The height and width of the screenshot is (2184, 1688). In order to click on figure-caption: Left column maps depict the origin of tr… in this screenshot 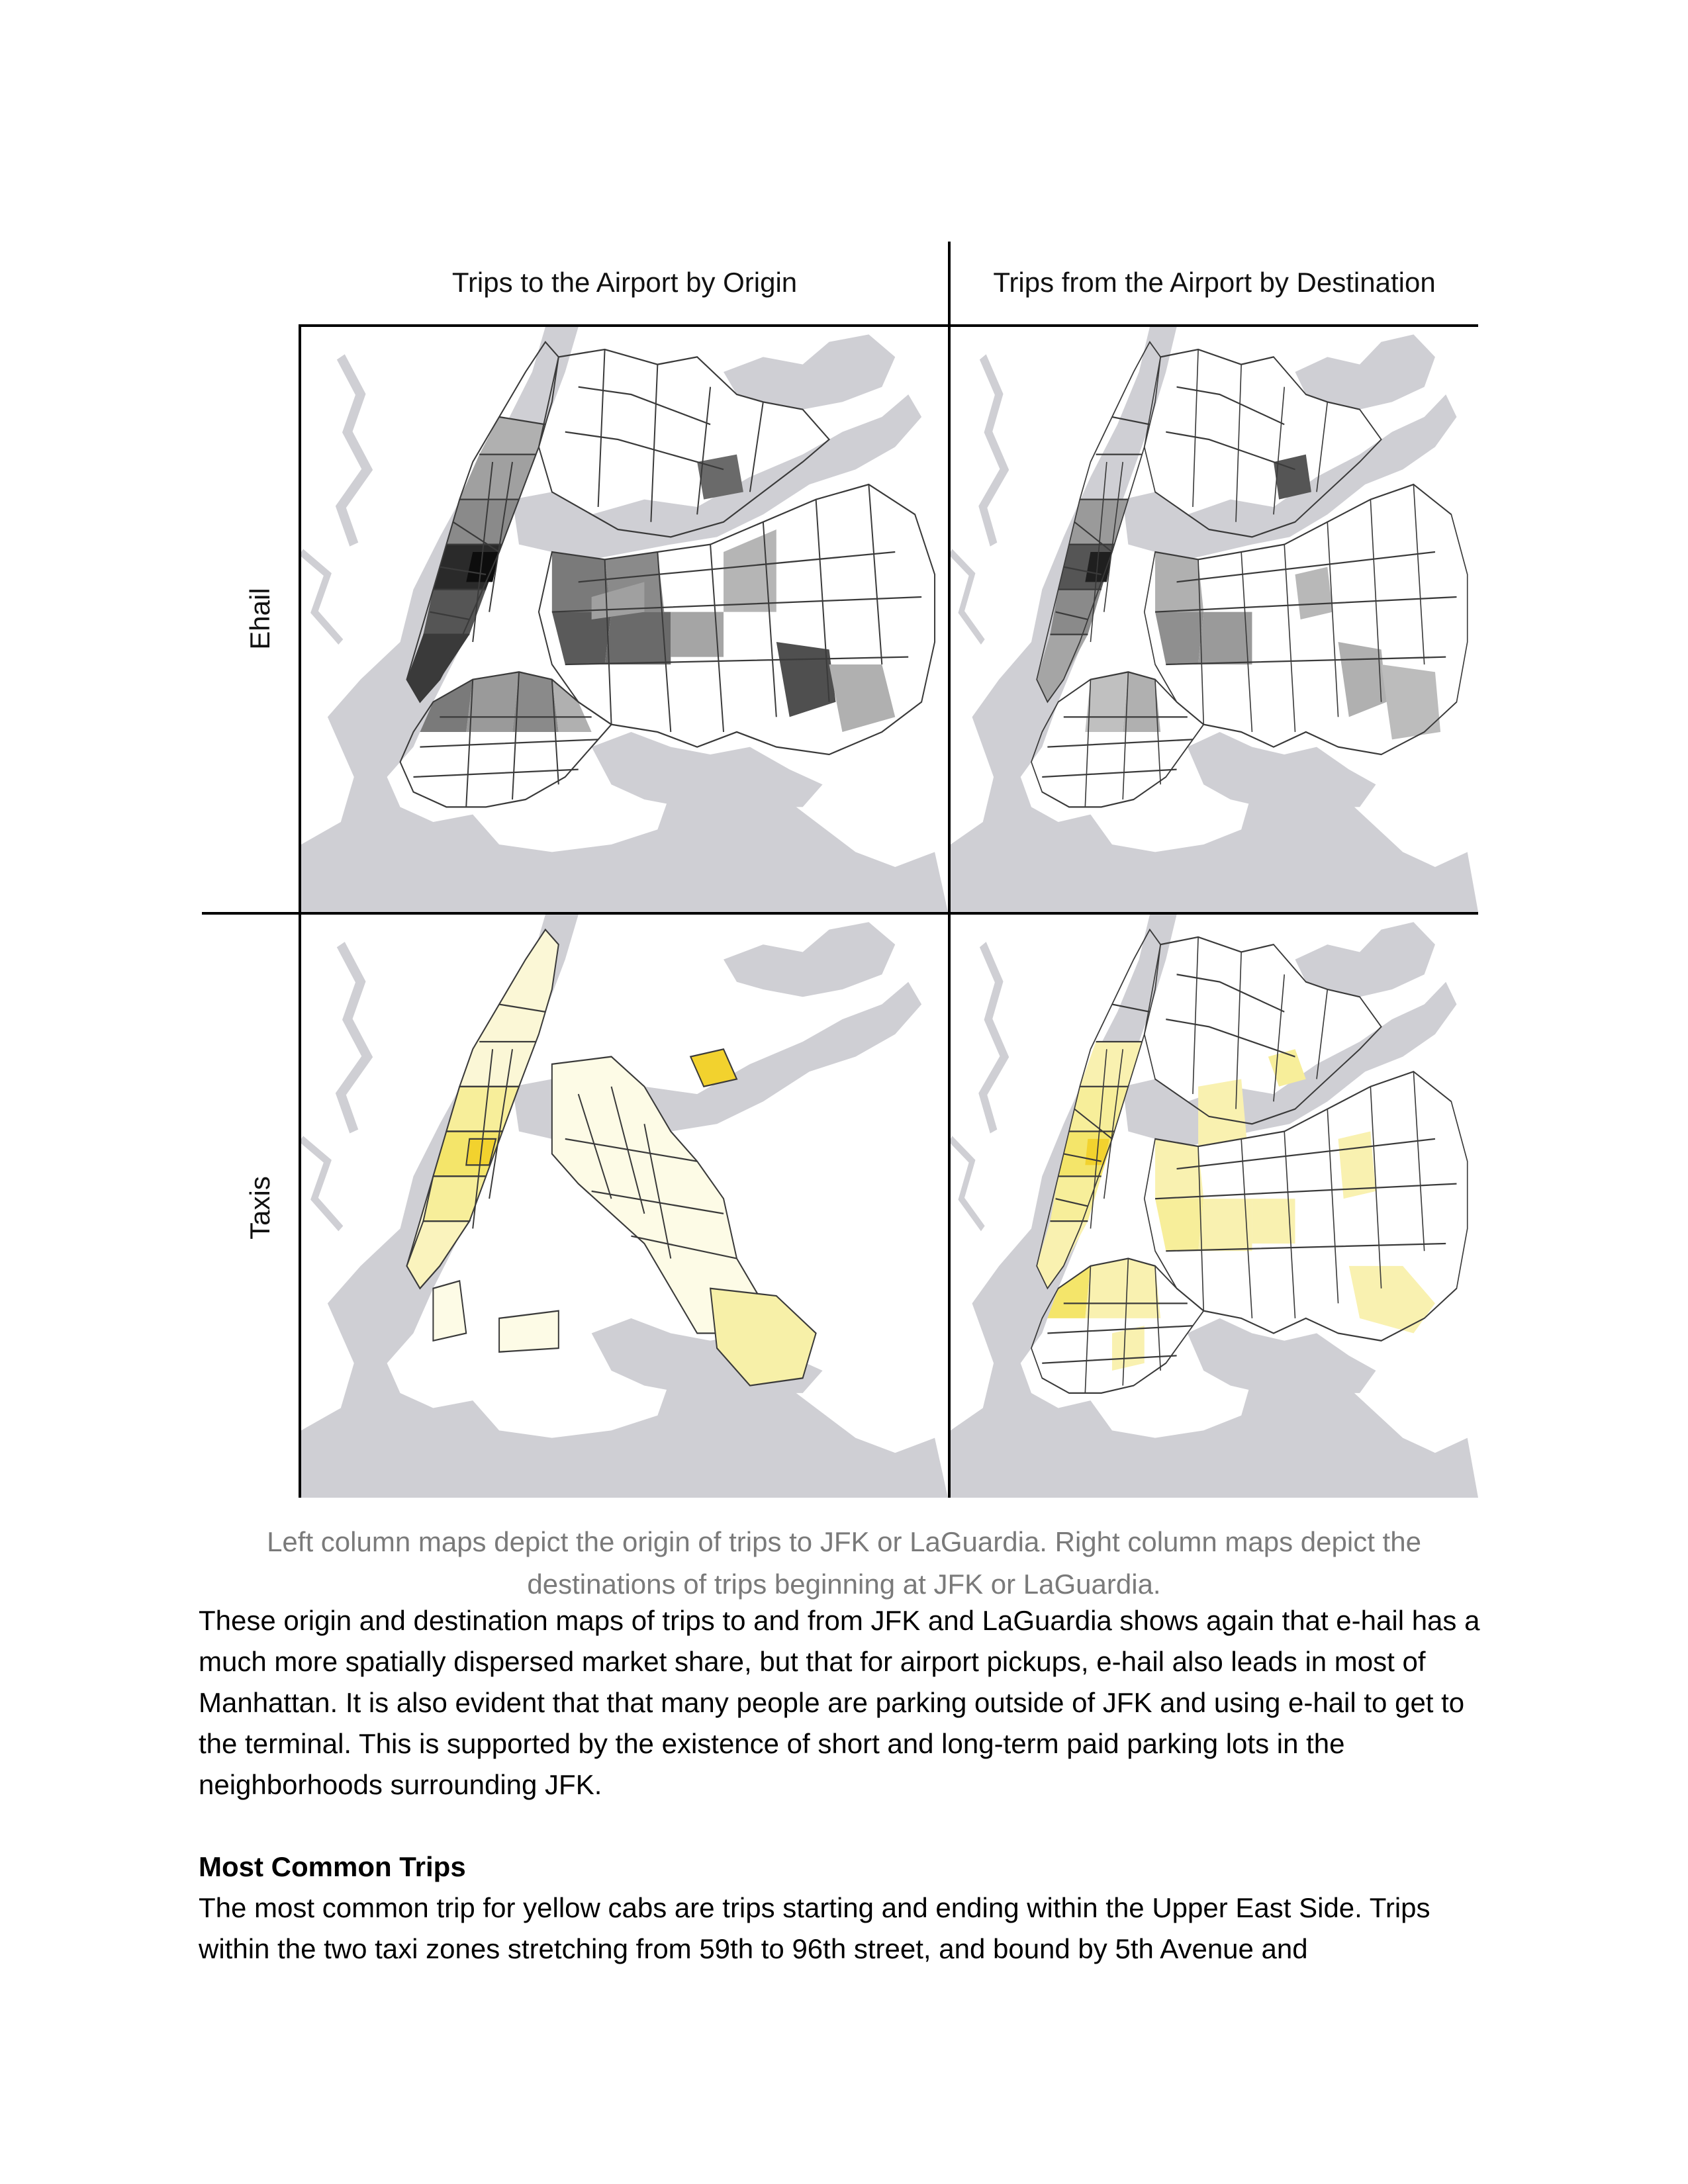, I will do `click(844, 1563)`.